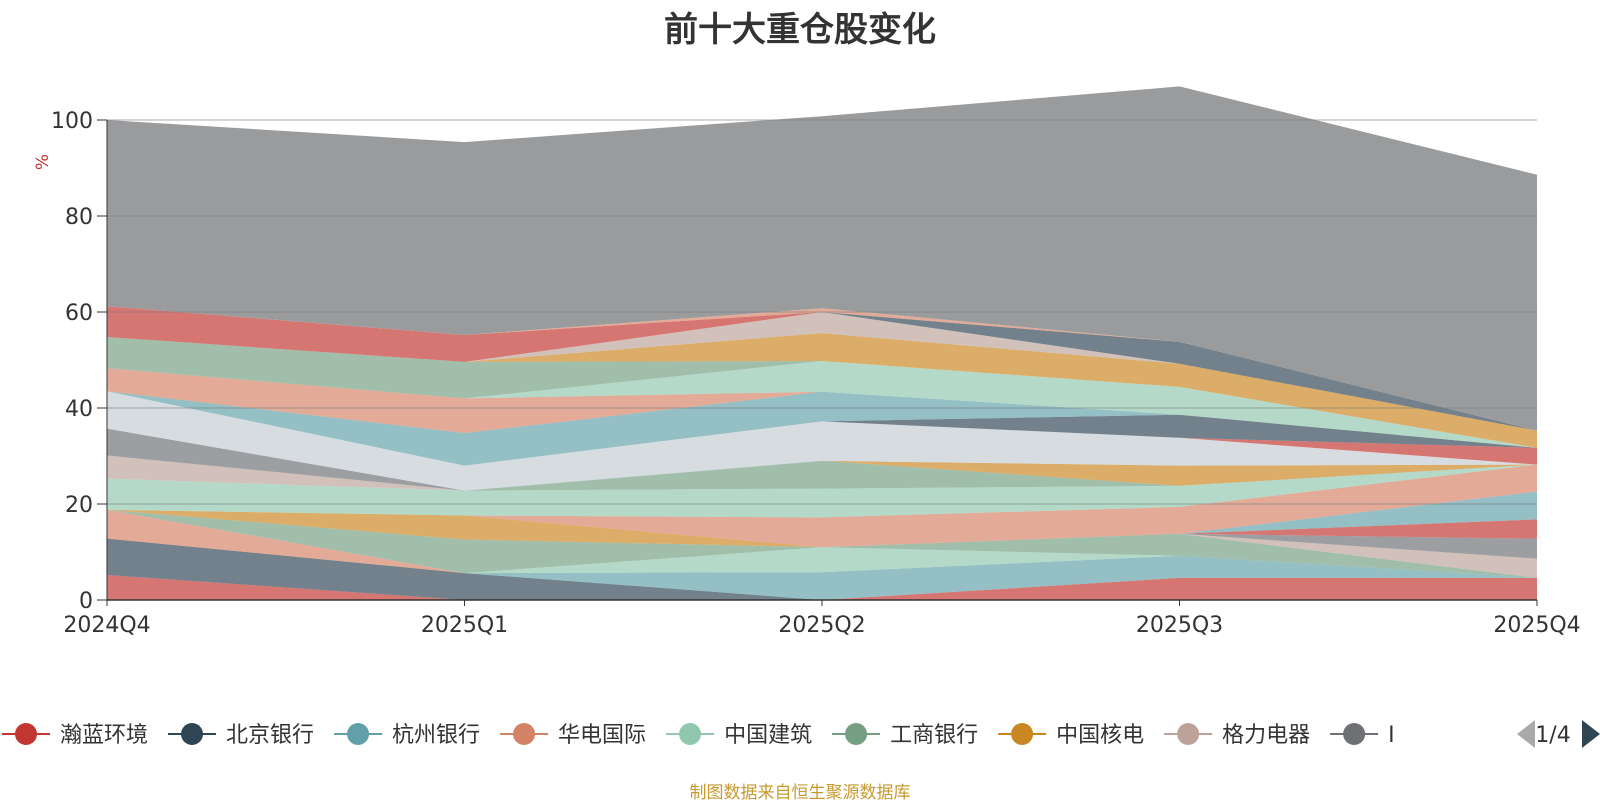  I want to click on legend-label: 杭州银行, so click(436, 735).